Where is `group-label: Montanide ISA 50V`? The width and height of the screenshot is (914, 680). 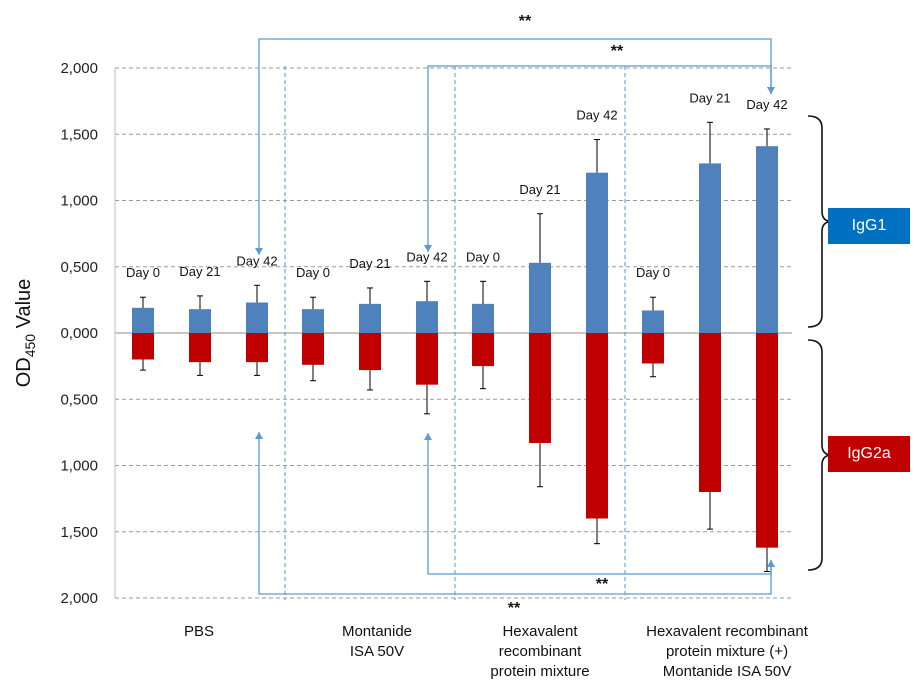 group-label: Montanide ISA 50V is located at coordinates (377, 641).